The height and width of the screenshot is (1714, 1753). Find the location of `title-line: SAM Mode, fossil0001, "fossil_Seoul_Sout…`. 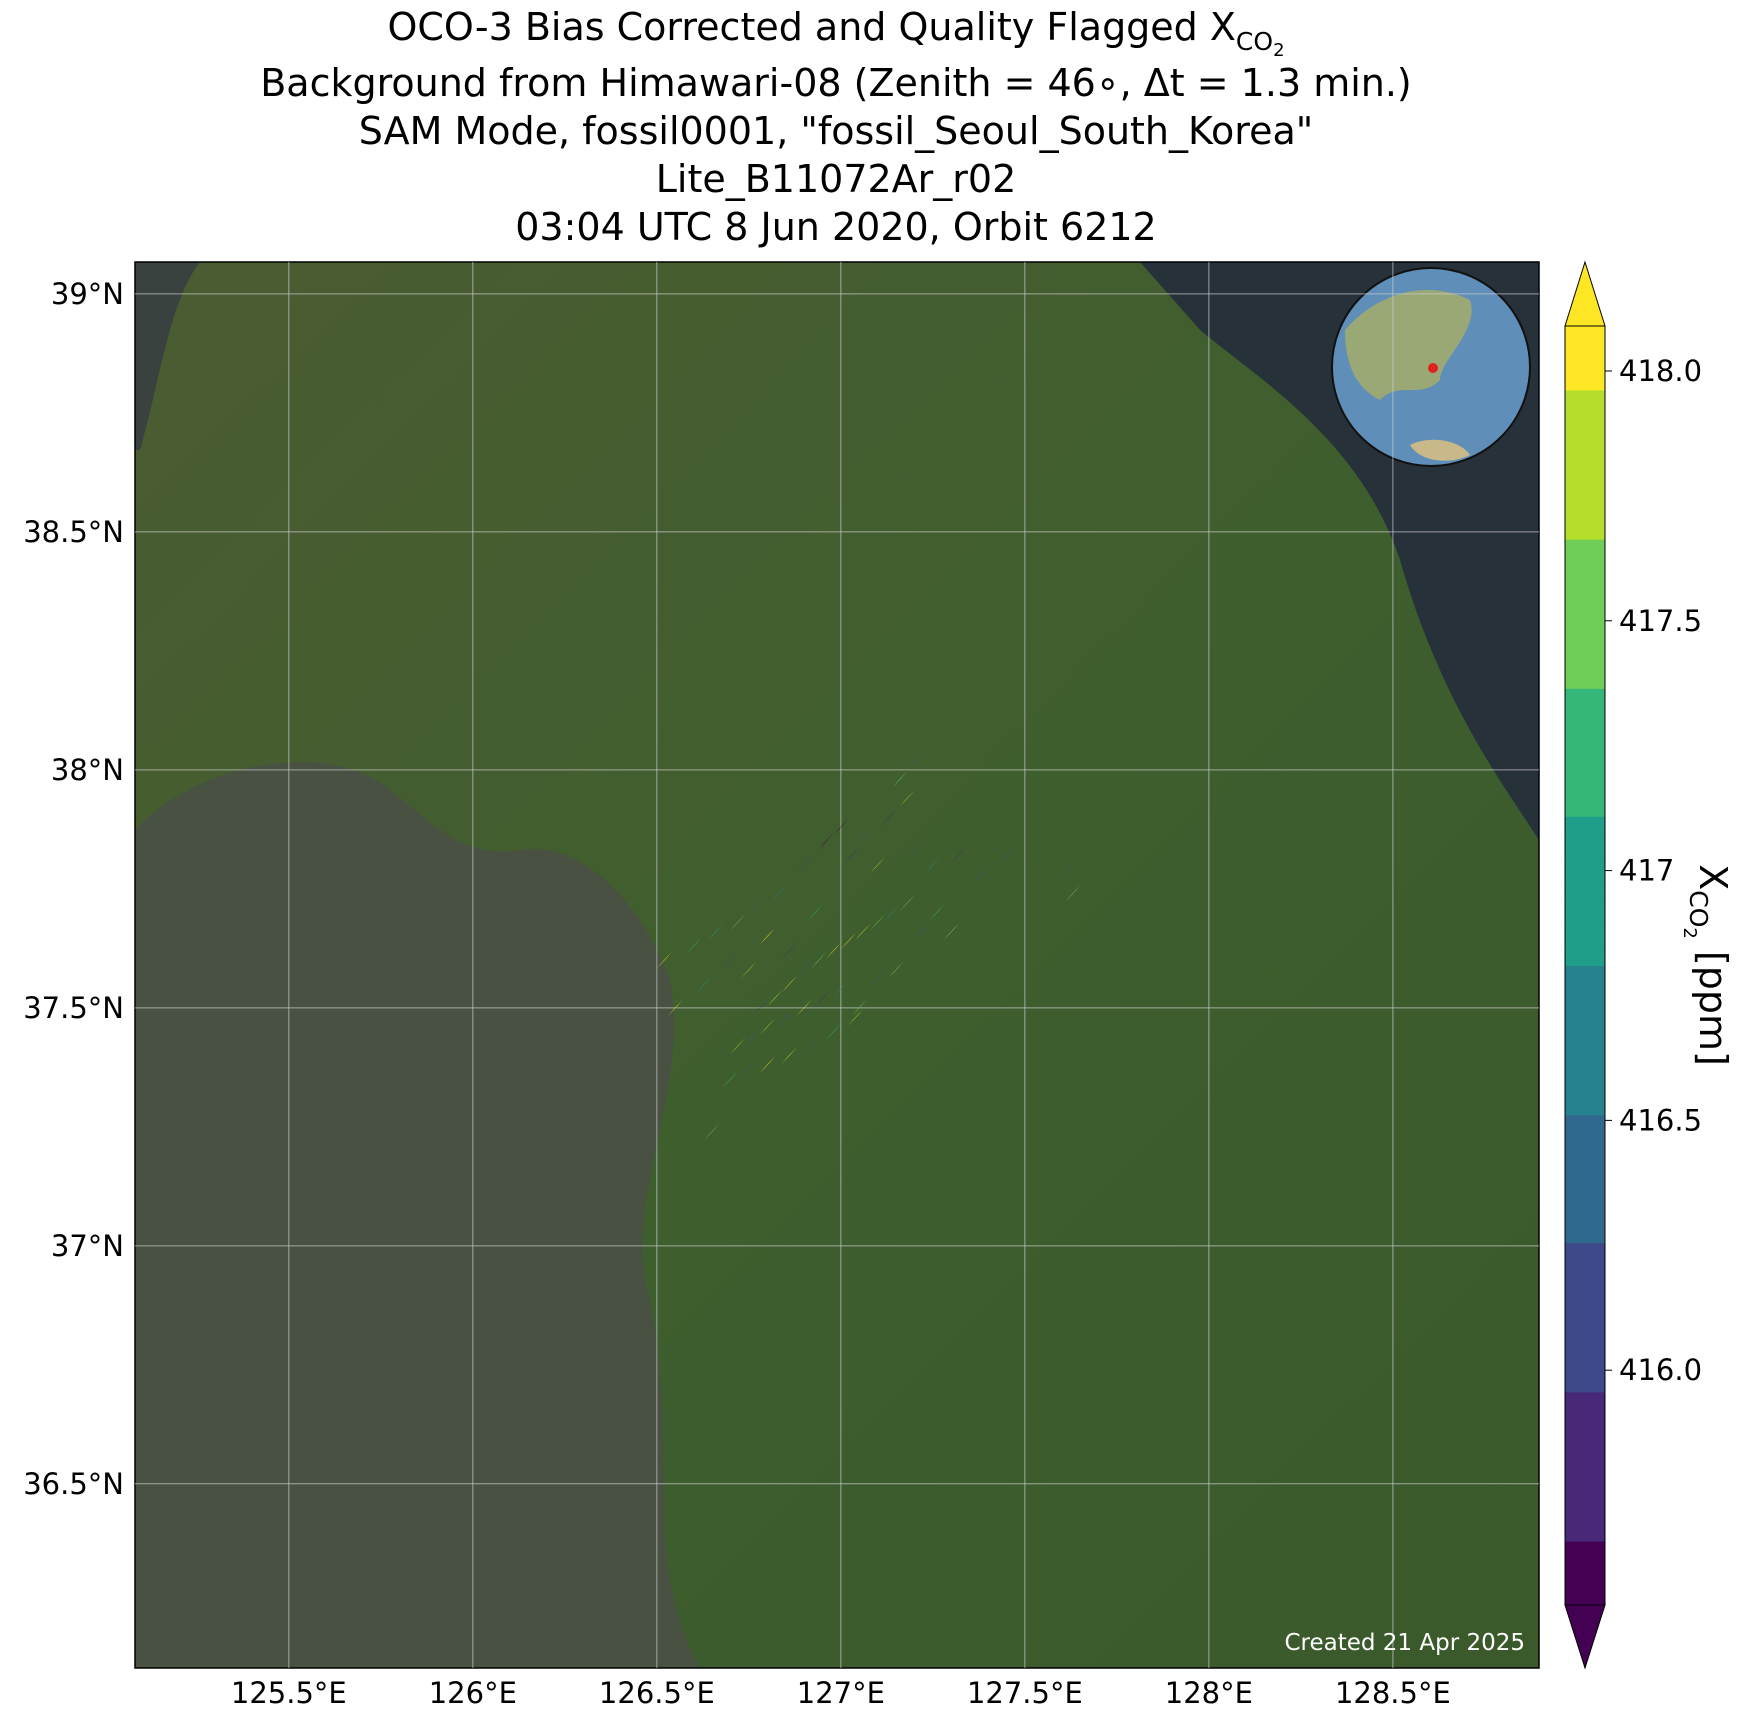

title-line: SAM Mode, fossil0001, "fossil_Seoul_Sout… is located at coordinates (836, 131).